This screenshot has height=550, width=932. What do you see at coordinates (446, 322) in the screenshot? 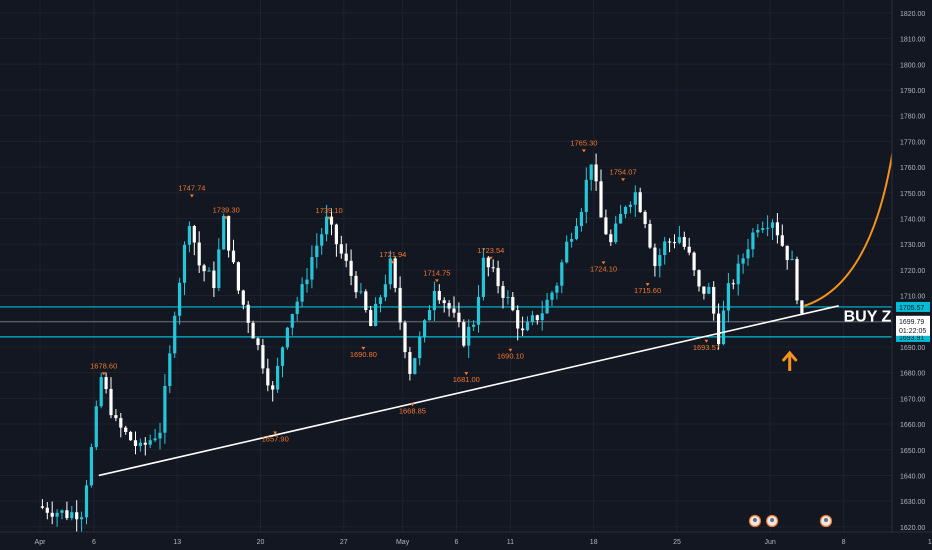
I see `support-zone-lines` at bounding box center [446, 322].